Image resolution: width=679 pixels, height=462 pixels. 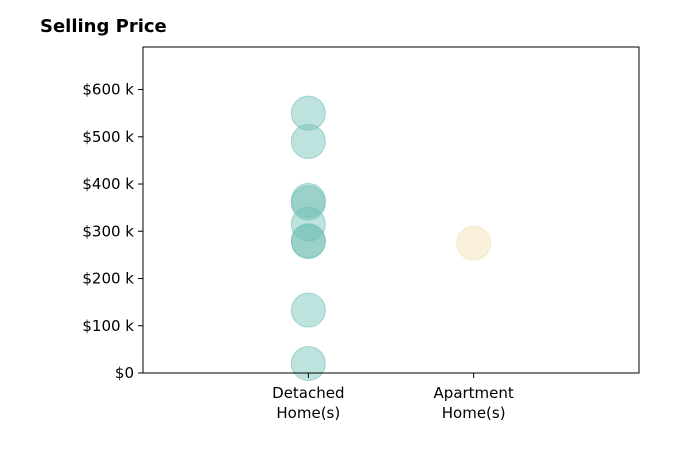 What do you see at coordinates (308, 393) in the screenshot?
I see `x-tick-label-line1: Detached` at bounding box center [308, 393].